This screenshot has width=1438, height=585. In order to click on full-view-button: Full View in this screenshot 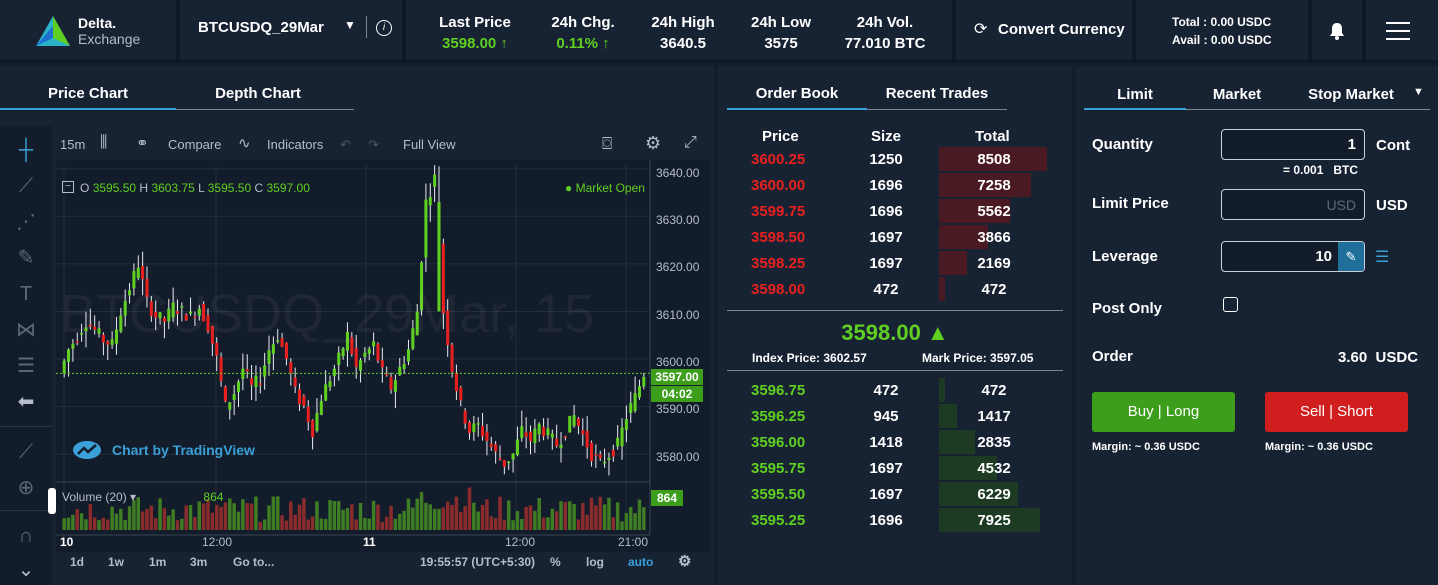, I will do `click(429, 144)`.